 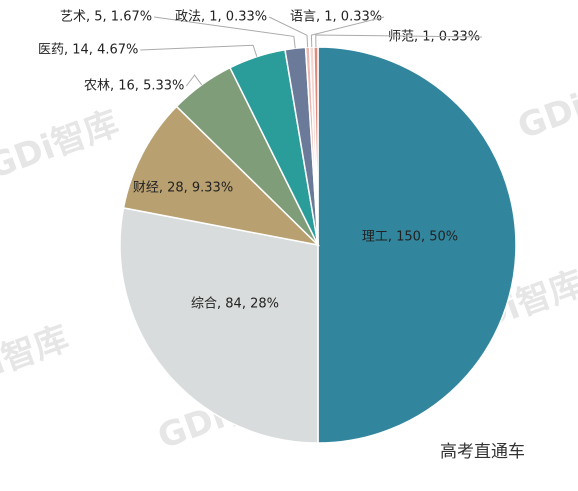 What do you see at coordinates (134, 86) in the screenshot?
I see `data-label: 农林, 16, 5.33%` at bounding box center [134, 86].